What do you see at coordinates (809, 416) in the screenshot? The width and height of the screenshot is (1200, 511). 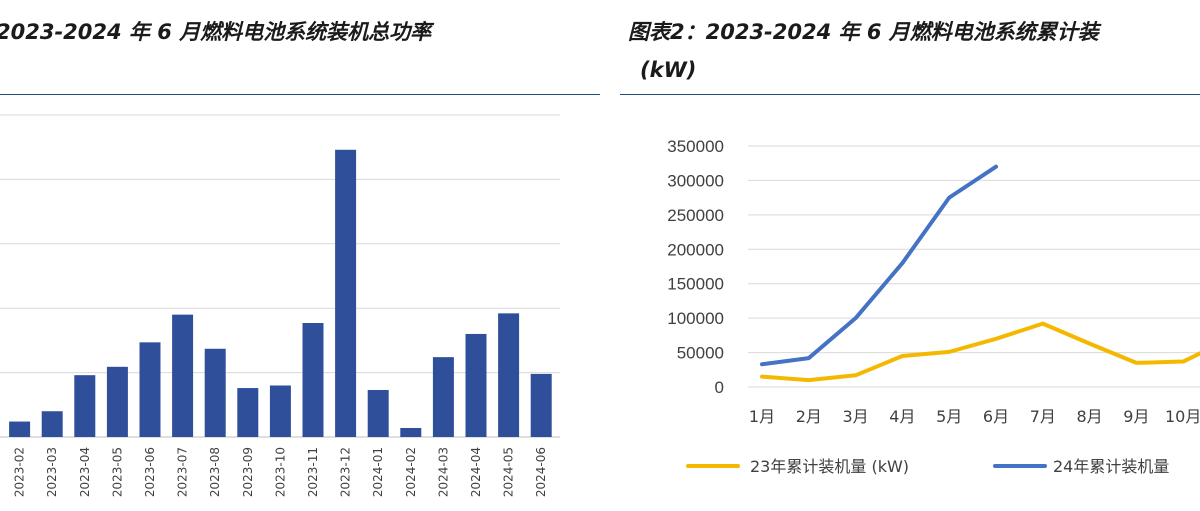 I see `x-tick-label: 2月` at bounding box center [809, 416].